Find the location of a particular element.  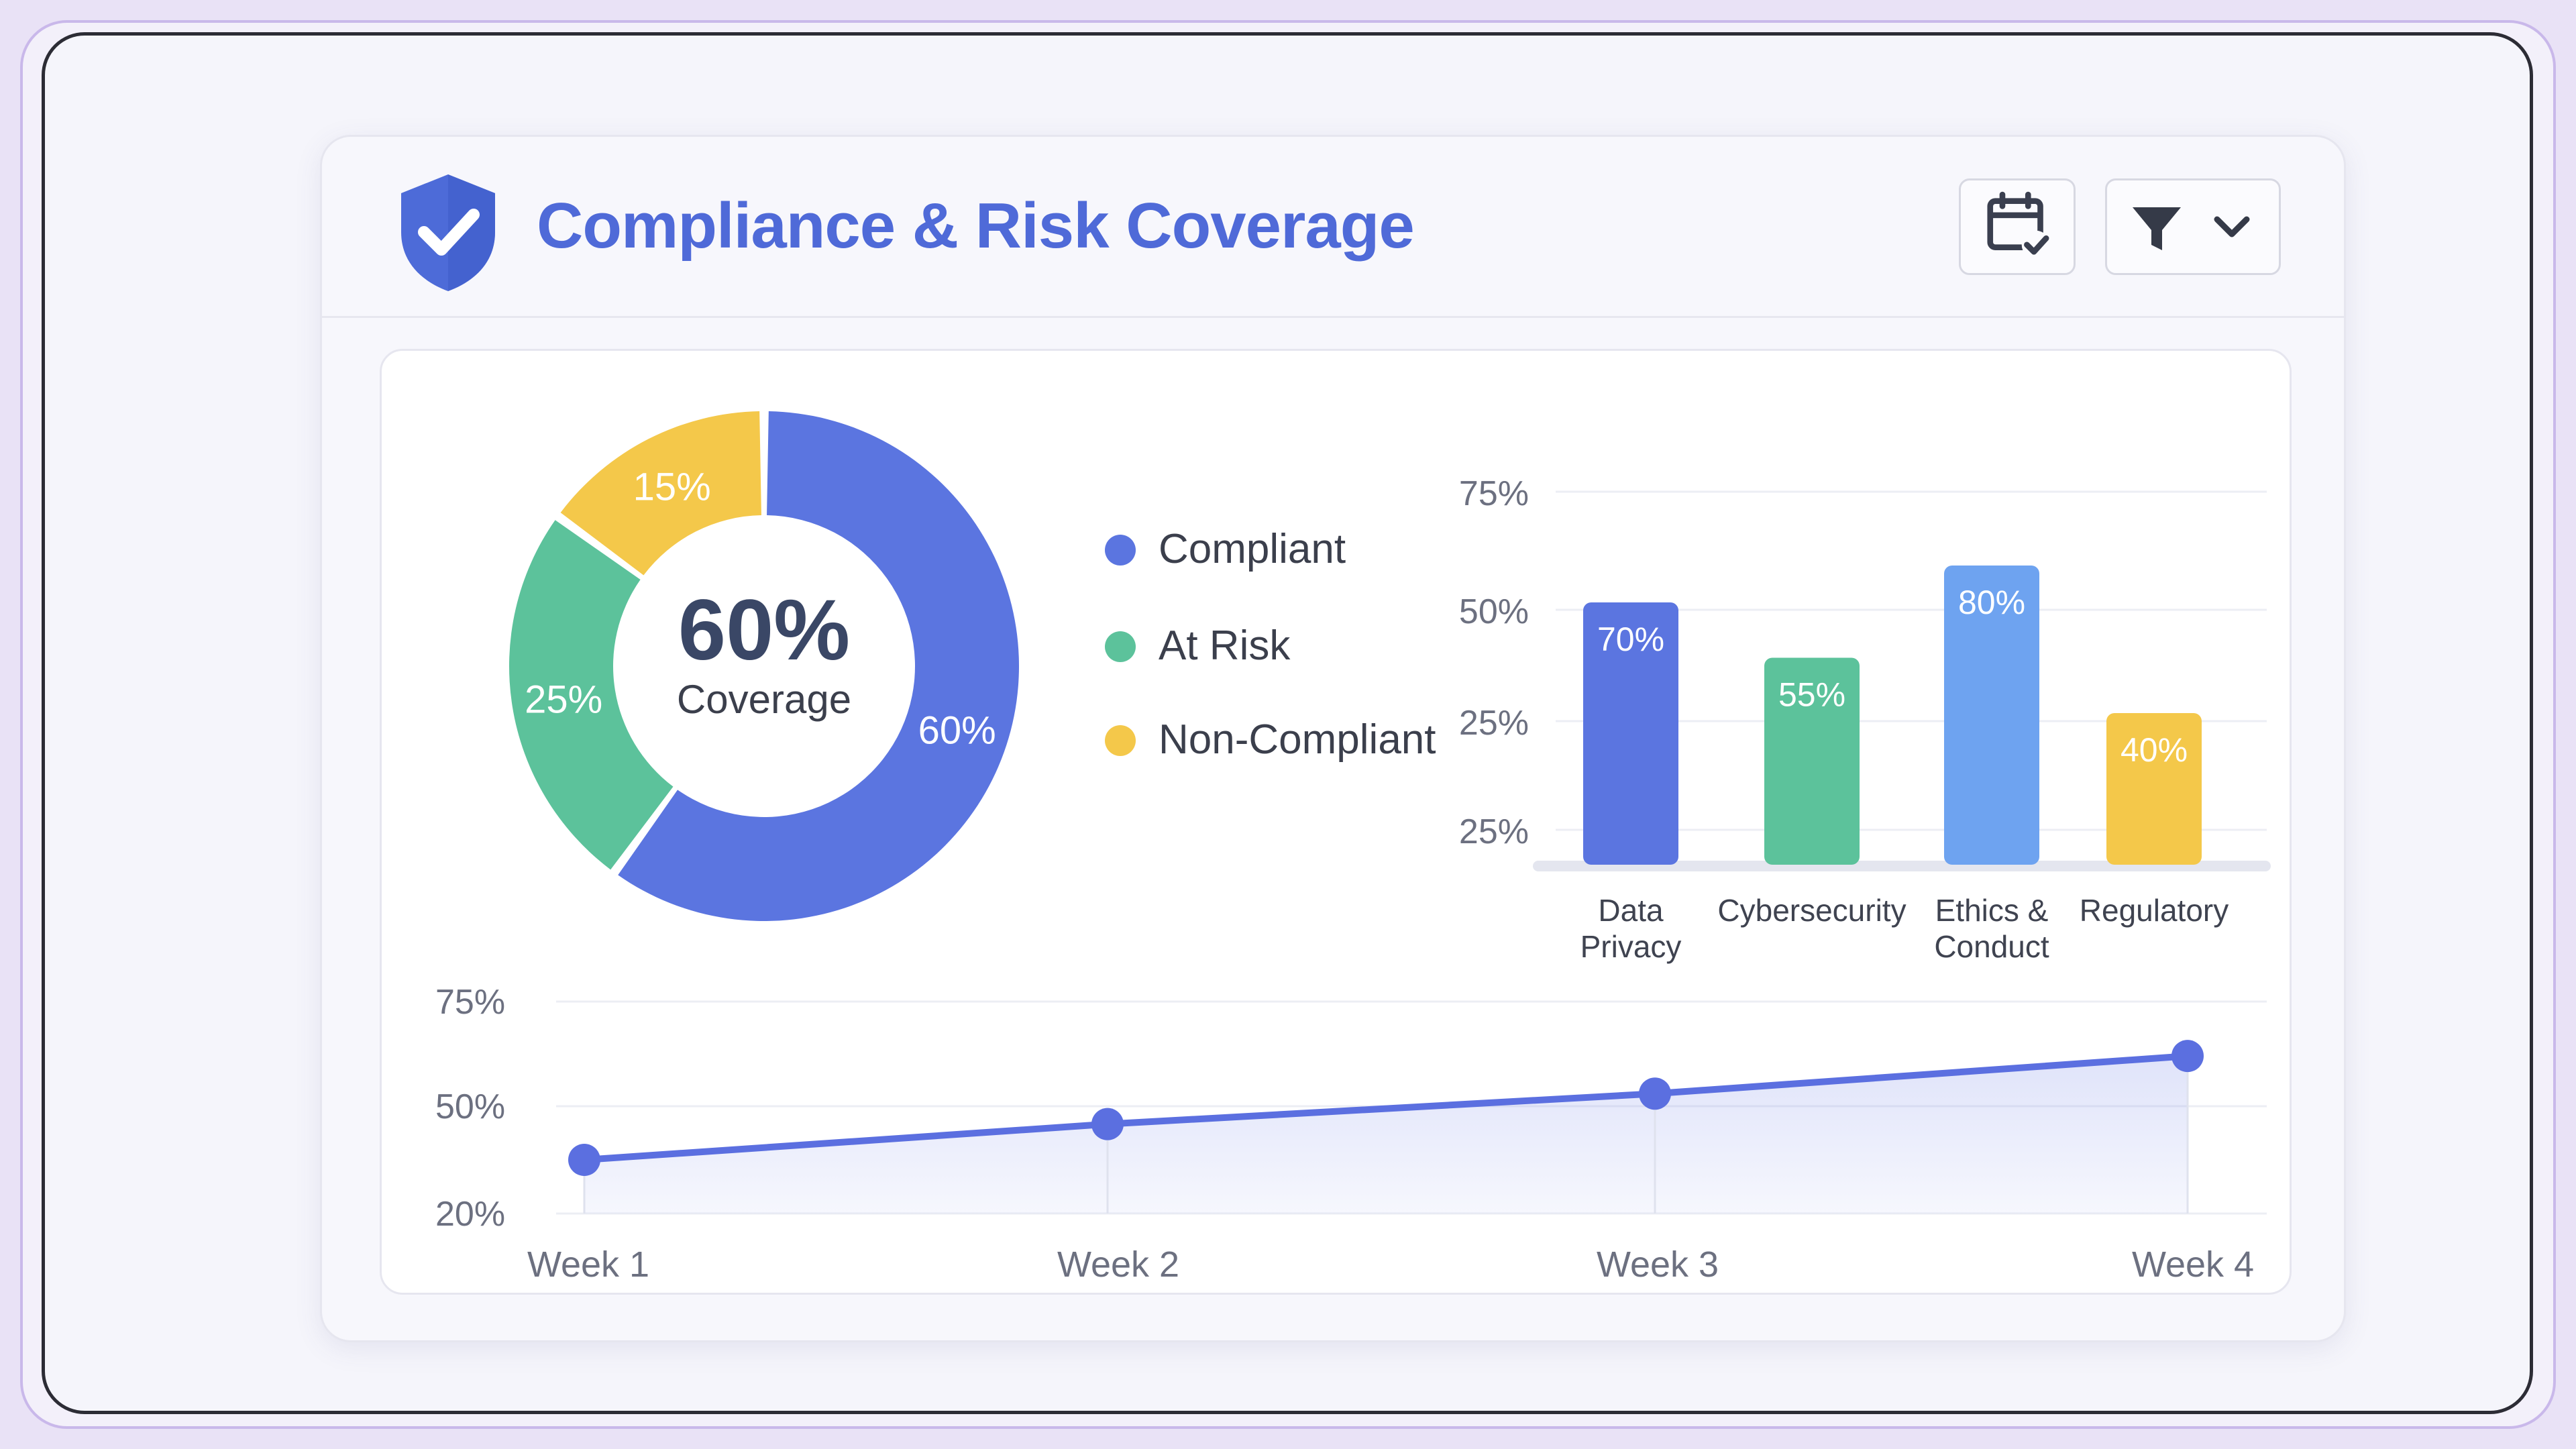

donut-slice-label: 15% is located at coordinates (672, 486).